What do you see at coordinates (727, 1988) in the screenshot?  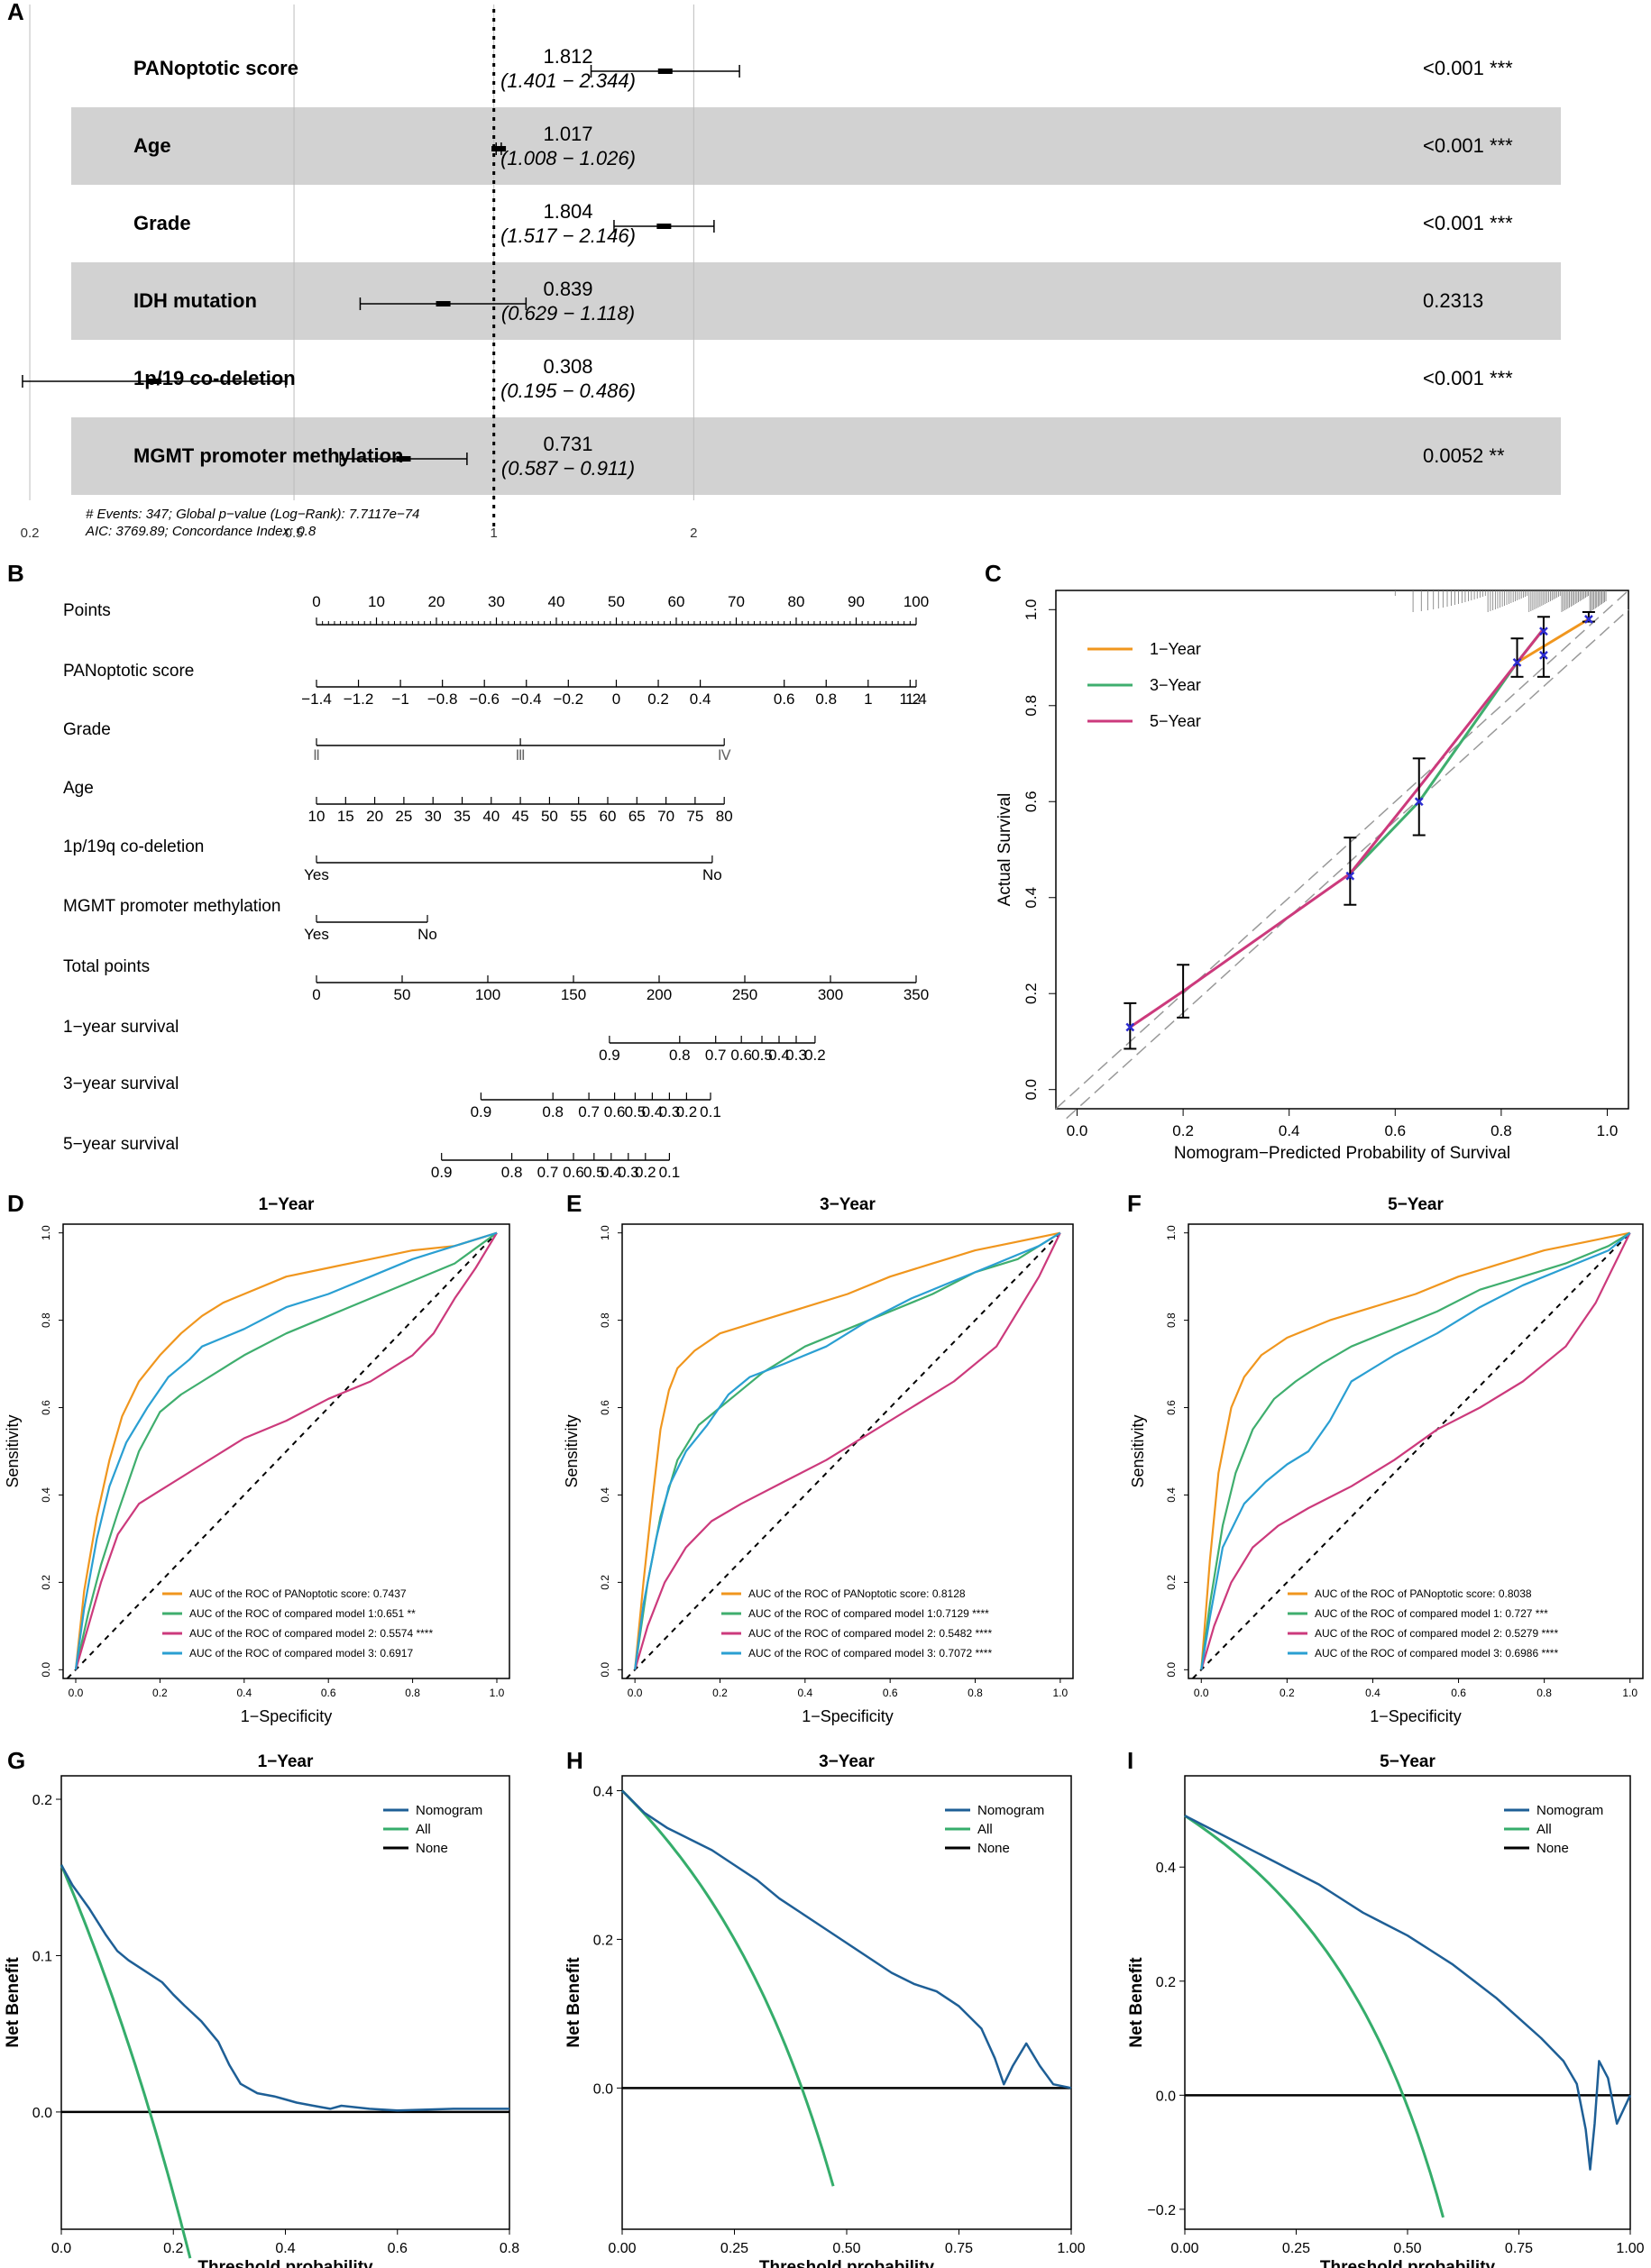 I see `treat-all-curve` at bounding box center [727, 1988].